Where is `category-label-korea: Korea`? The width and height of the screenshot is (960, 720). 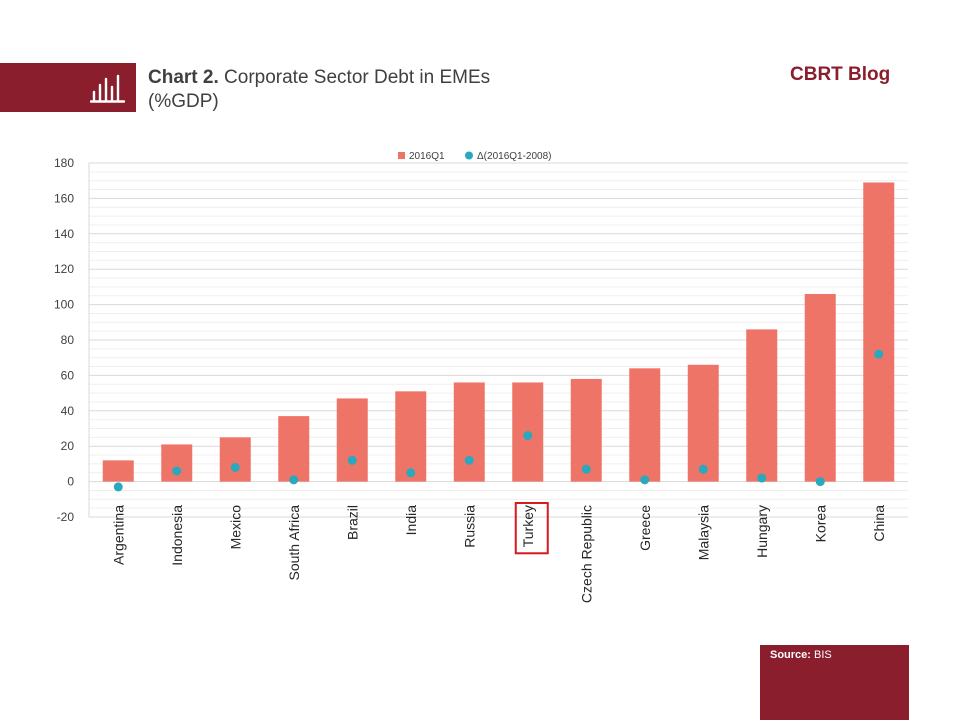 category-label-korea: Korea is located at coordinates (820, 524).